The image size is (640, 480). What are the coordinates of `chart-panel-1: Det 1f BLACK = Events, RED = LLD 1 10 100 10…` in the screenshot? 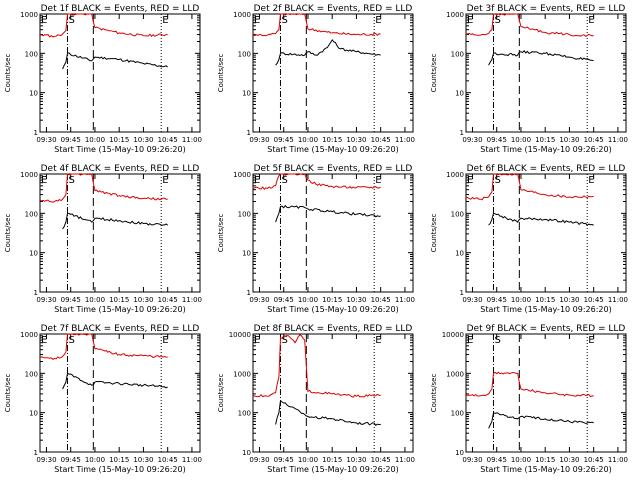 It's located at (103, 79).